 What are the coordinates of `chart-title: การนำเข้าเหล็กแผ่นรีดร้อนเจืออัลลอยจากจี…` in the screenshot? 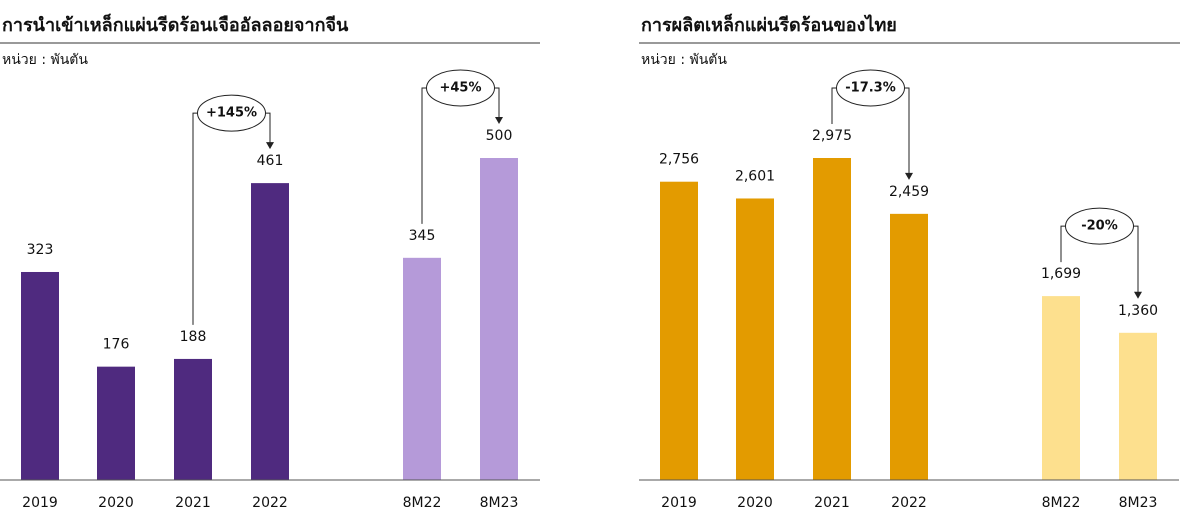 It's located at (175, 24).